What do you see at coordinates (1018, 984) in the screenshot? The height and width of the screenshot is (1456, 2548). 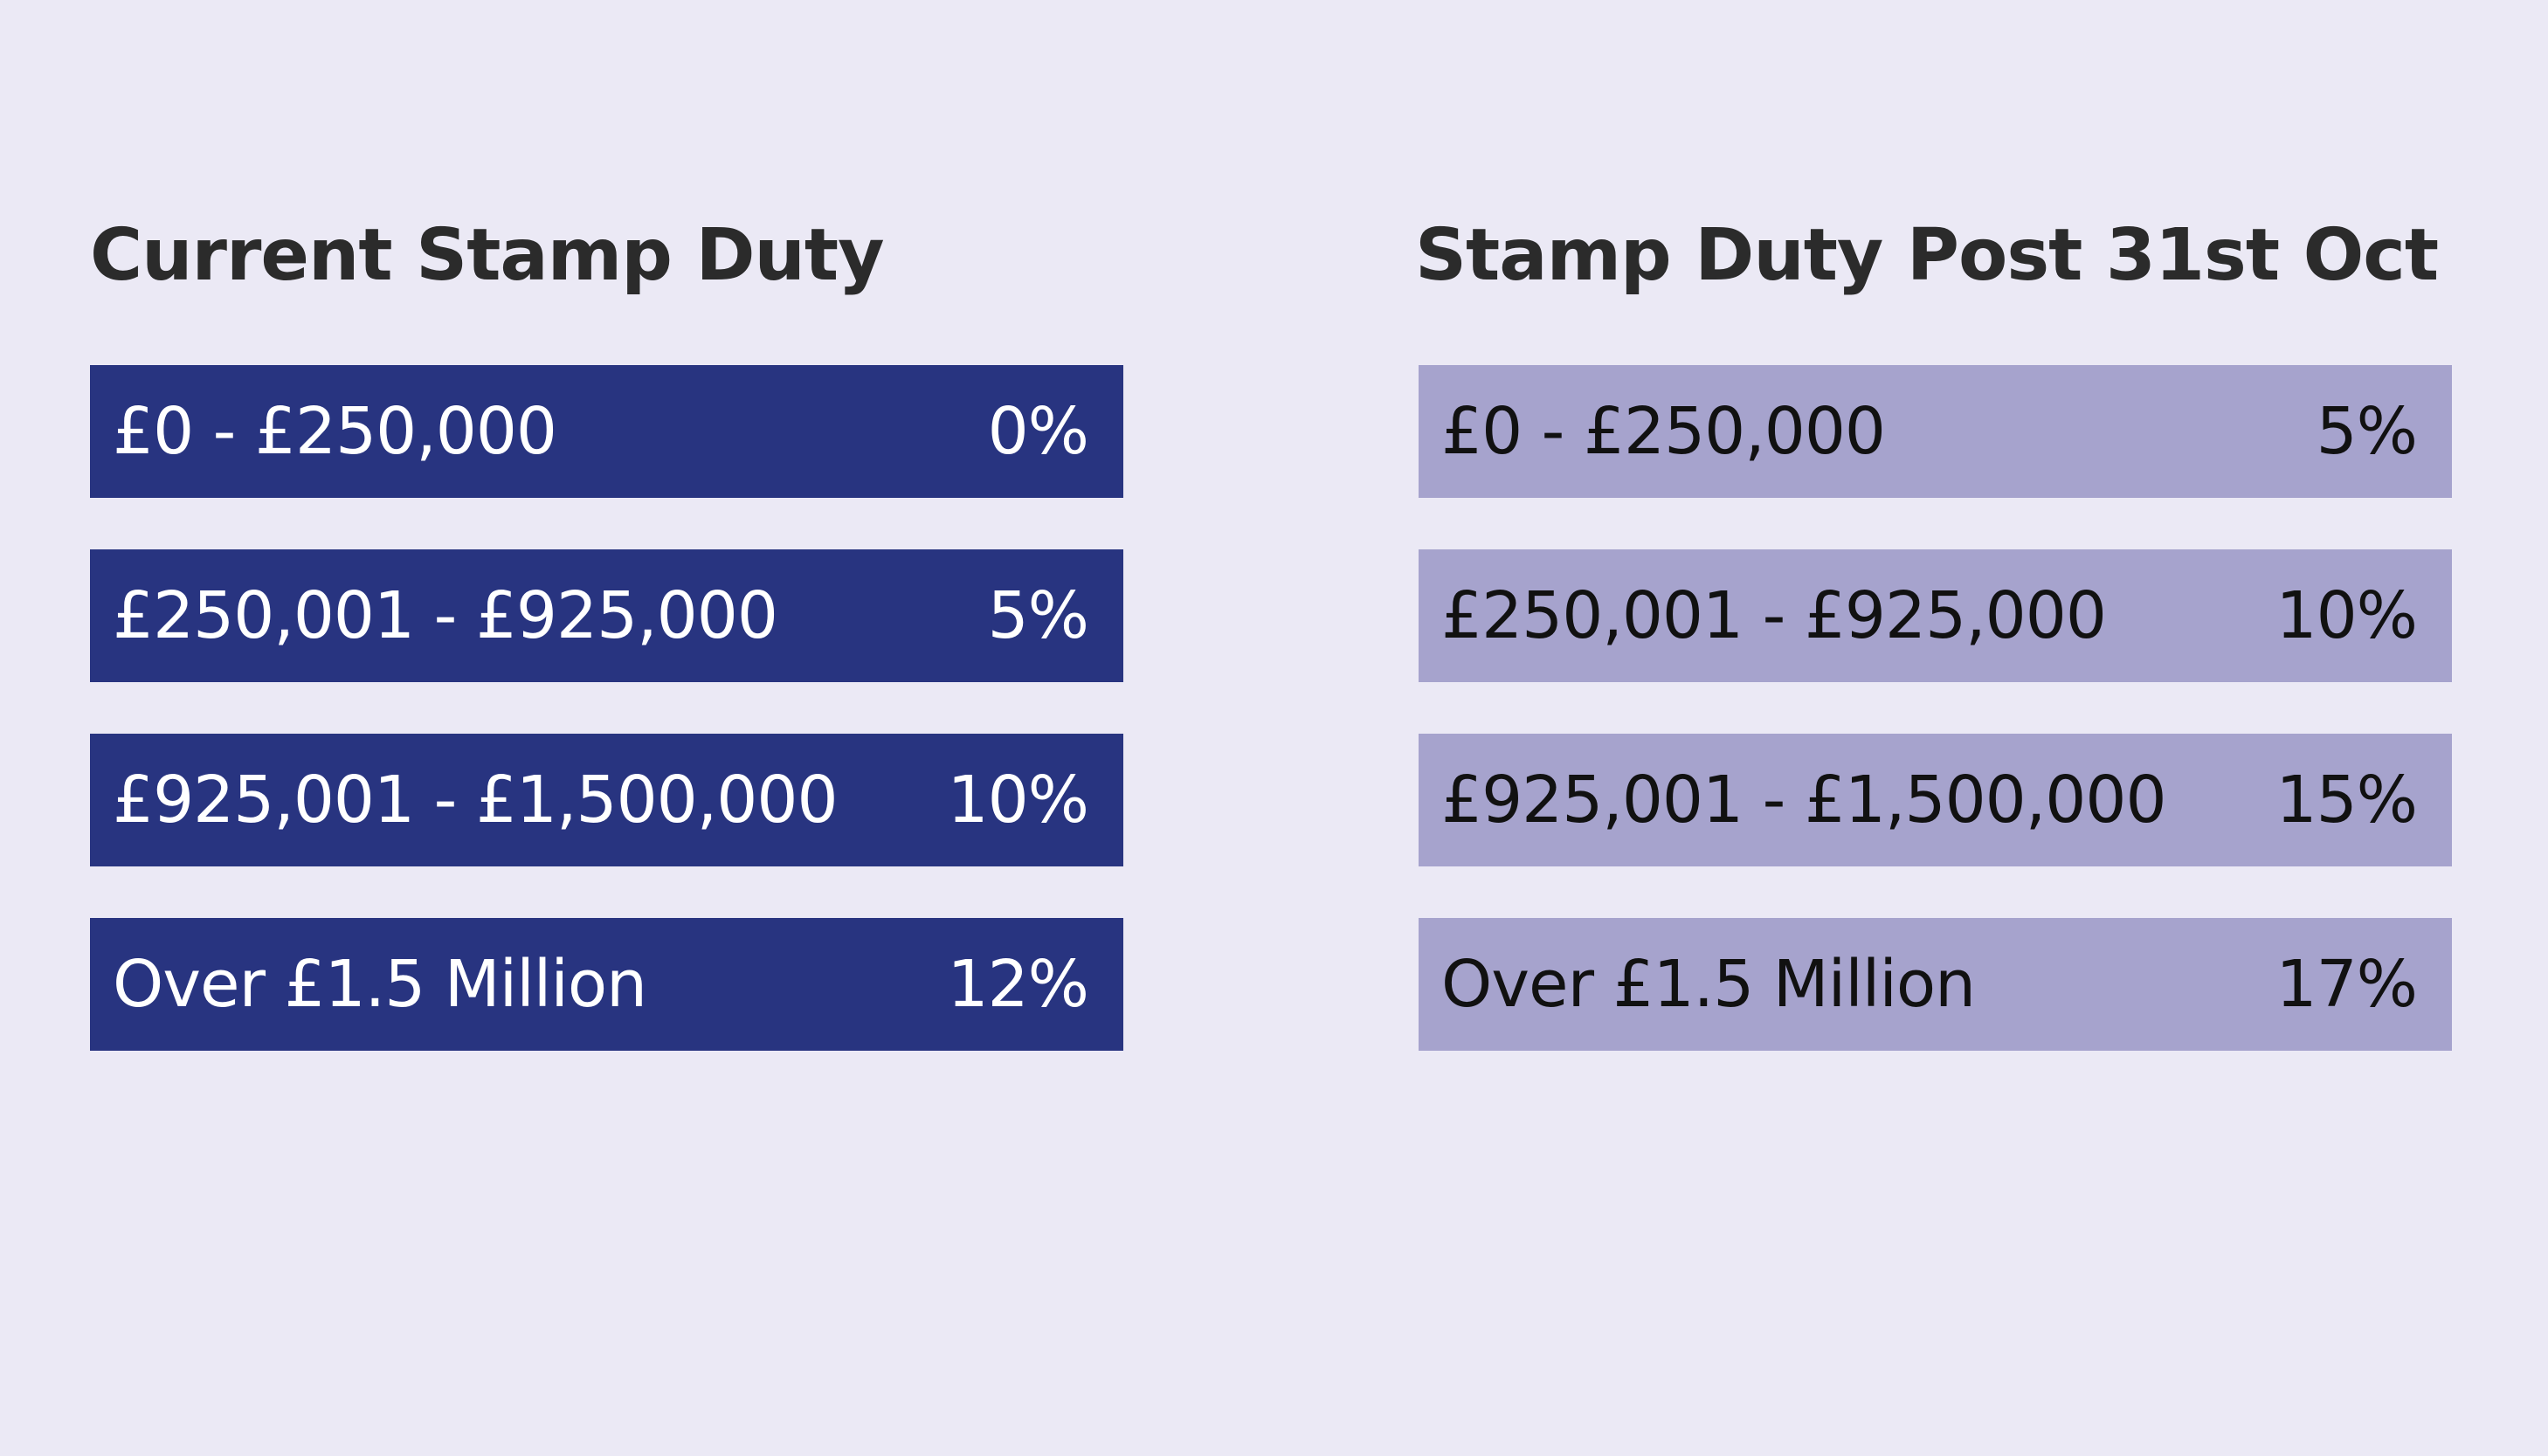 I see `tax-rate: 12%` at bounding box center [1018, 984].